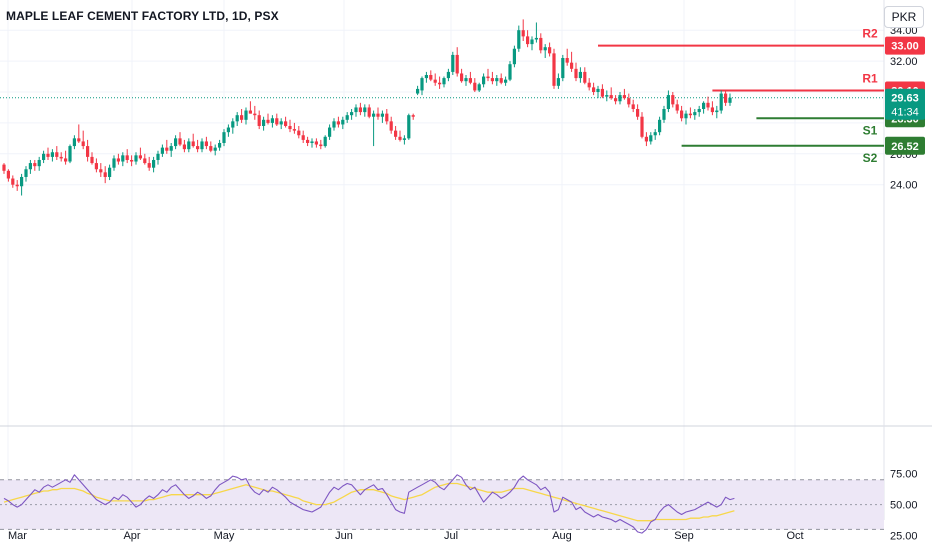  Describe the element at coordinates (905, 113) in the screenshot. I see `countdown-text: 41:34` at that location.